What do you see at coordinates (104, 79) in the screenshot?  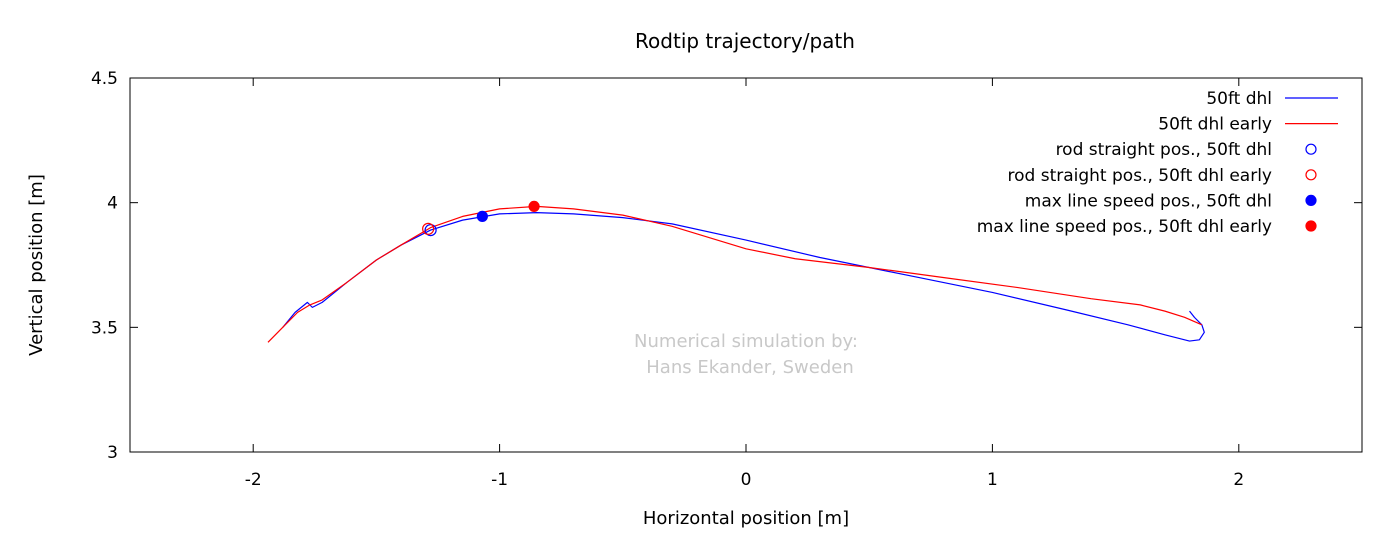 I see `y-tick-label: 4.5` at bounding box center [104, 79].